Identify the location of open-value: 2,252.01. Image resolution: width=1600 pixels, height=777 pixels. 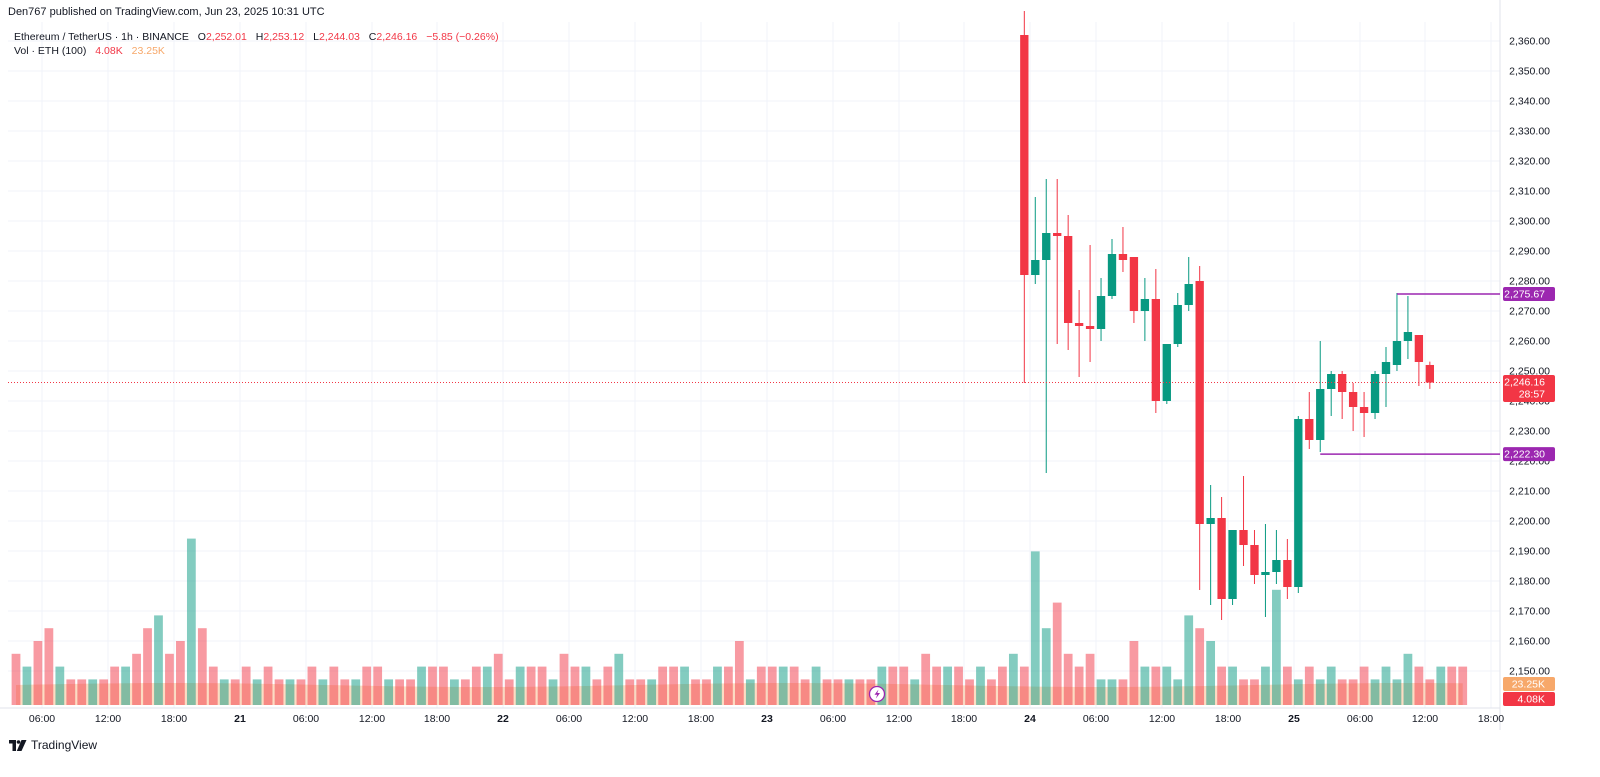
(226, 37).